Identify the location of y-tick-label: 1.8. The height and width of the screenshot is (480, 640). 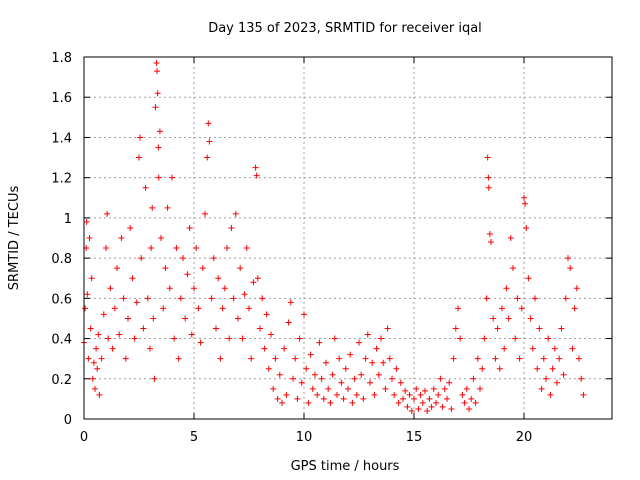
(61, 58).